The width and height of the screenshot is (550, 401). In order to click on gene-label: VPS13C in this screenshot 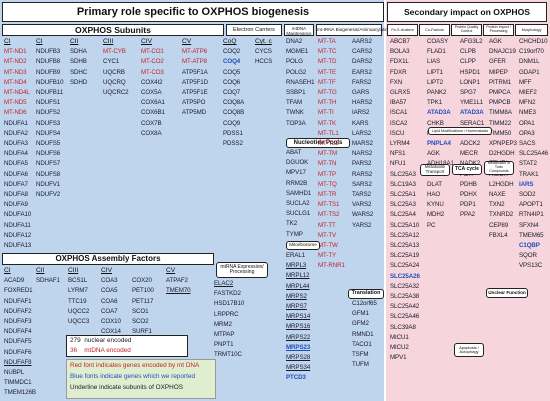, I will do `click(531, 266)`.